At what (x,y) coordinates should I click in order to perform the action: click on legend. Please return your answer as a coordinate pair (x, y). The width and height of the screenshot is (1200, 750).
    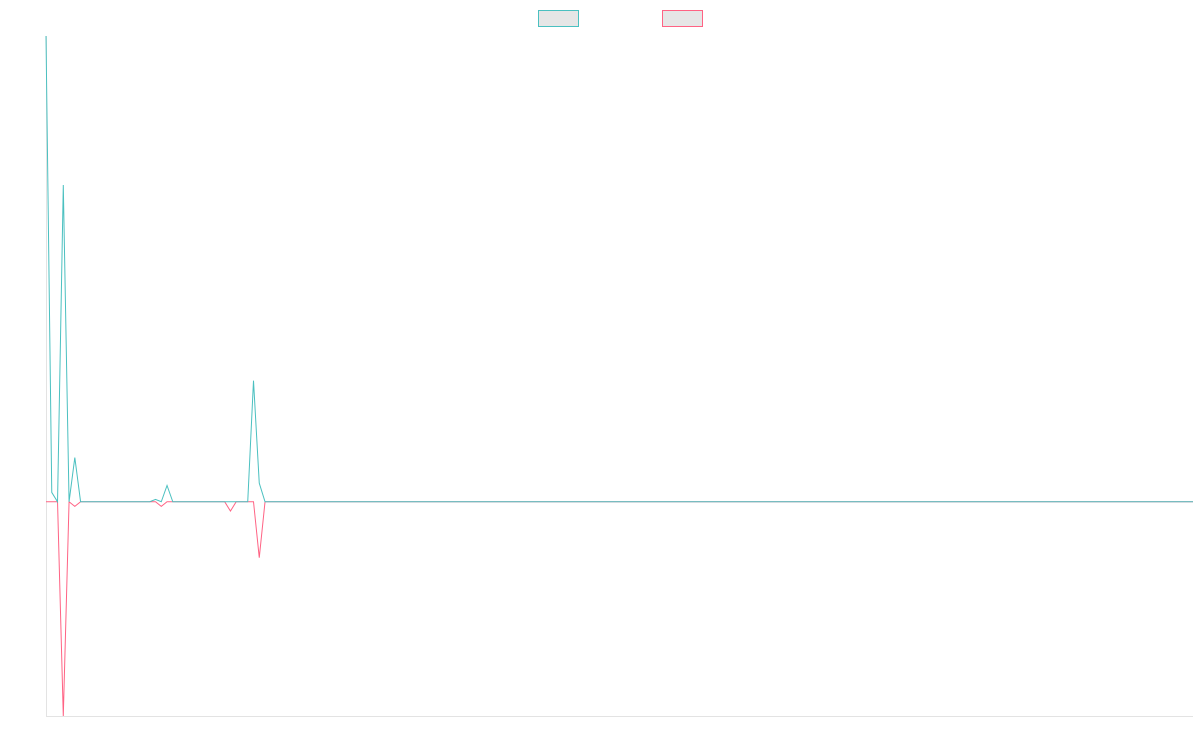
    Looking at the image, I should click on (620, 18).